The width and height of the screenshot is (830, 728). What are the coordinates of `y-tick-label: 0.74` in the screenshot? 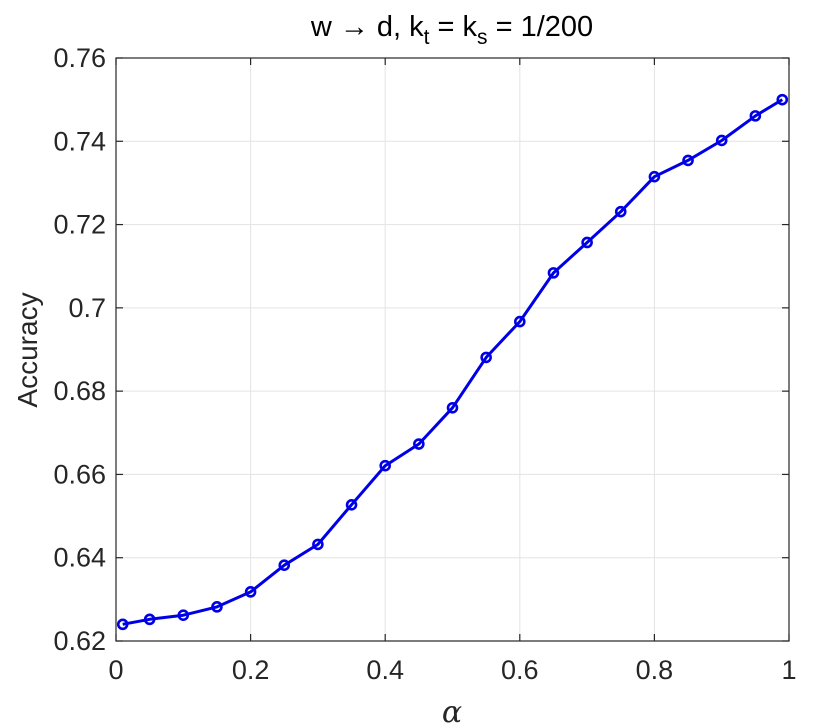 It's located at (79, 141).